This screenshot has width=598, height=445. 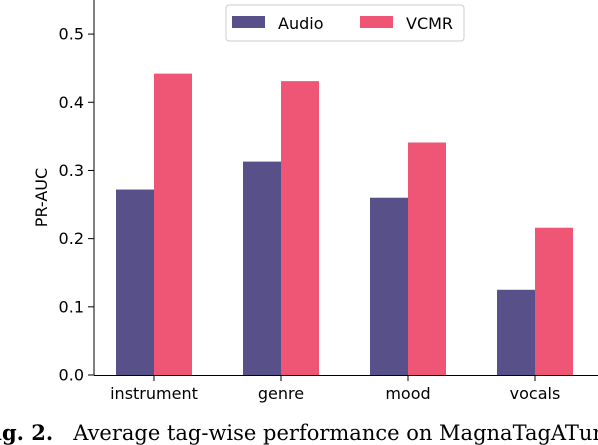 I want to click on bar-vcmr-vocals, so click(x=554, y=301).